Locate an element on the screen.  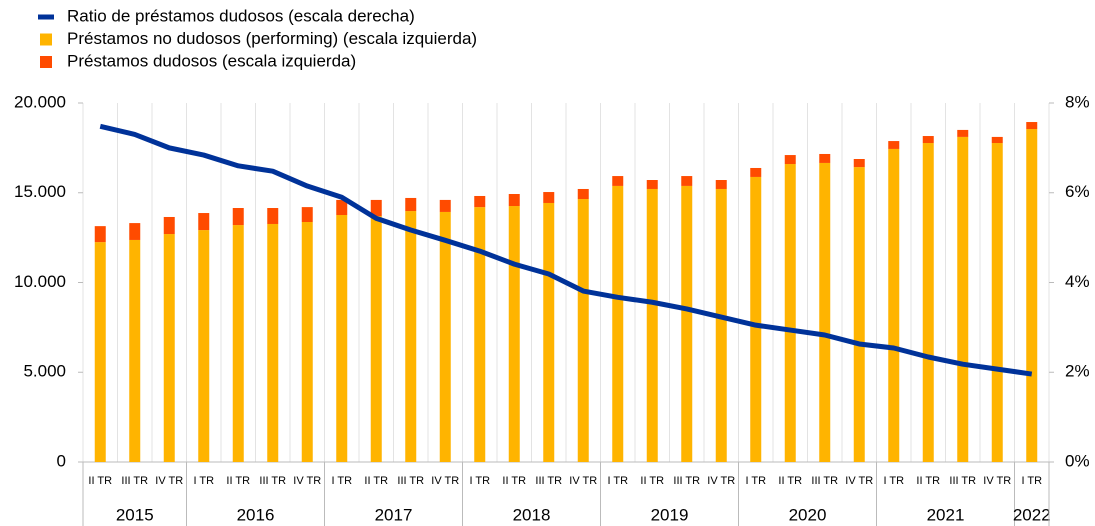
y-tick-label: 15.000 is located at coordinates (40, 191).